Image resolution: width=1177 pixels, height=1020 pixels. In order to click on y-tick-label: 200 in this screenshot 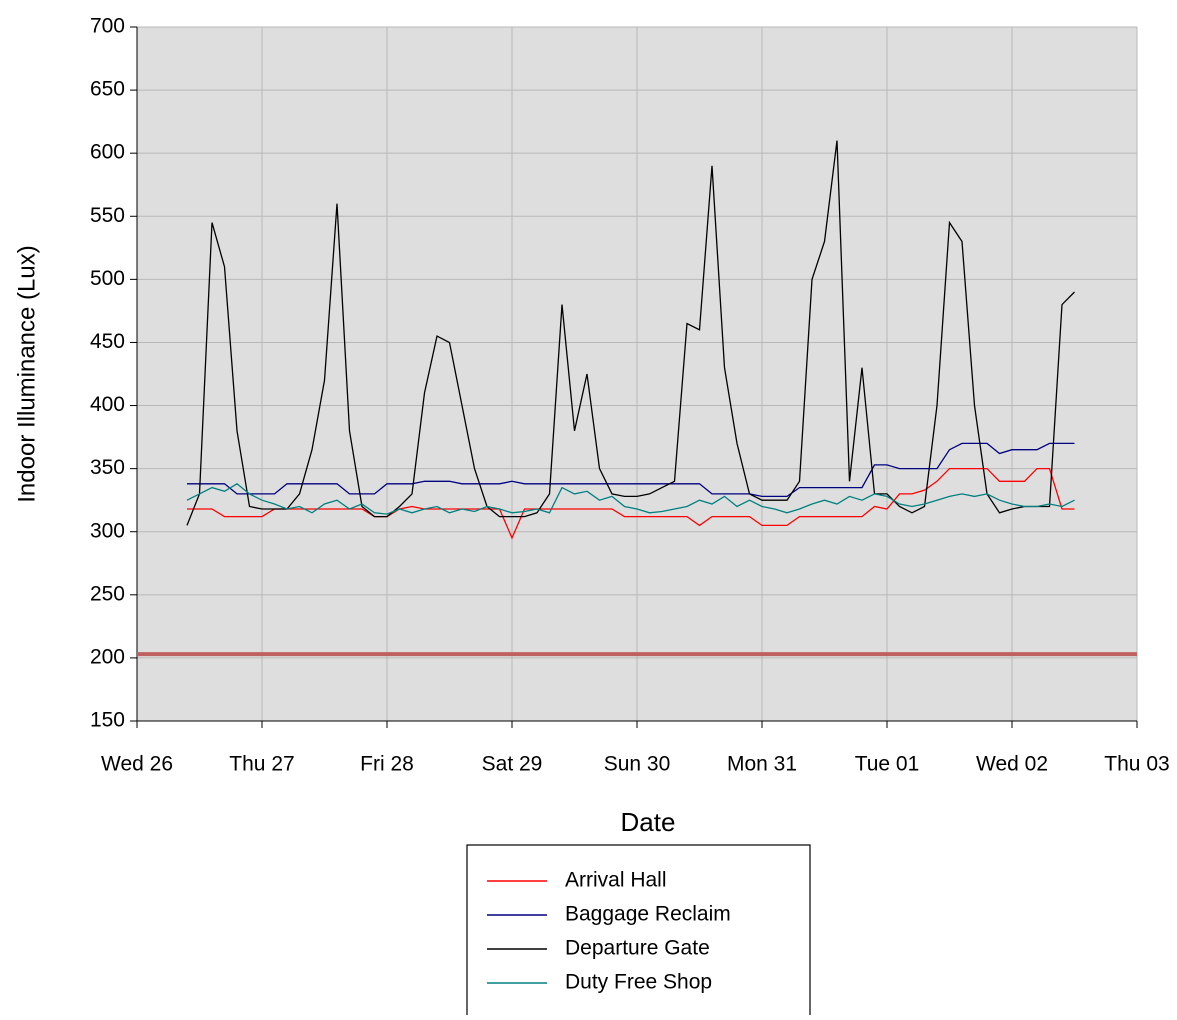, I will do `click(107, 656)`.